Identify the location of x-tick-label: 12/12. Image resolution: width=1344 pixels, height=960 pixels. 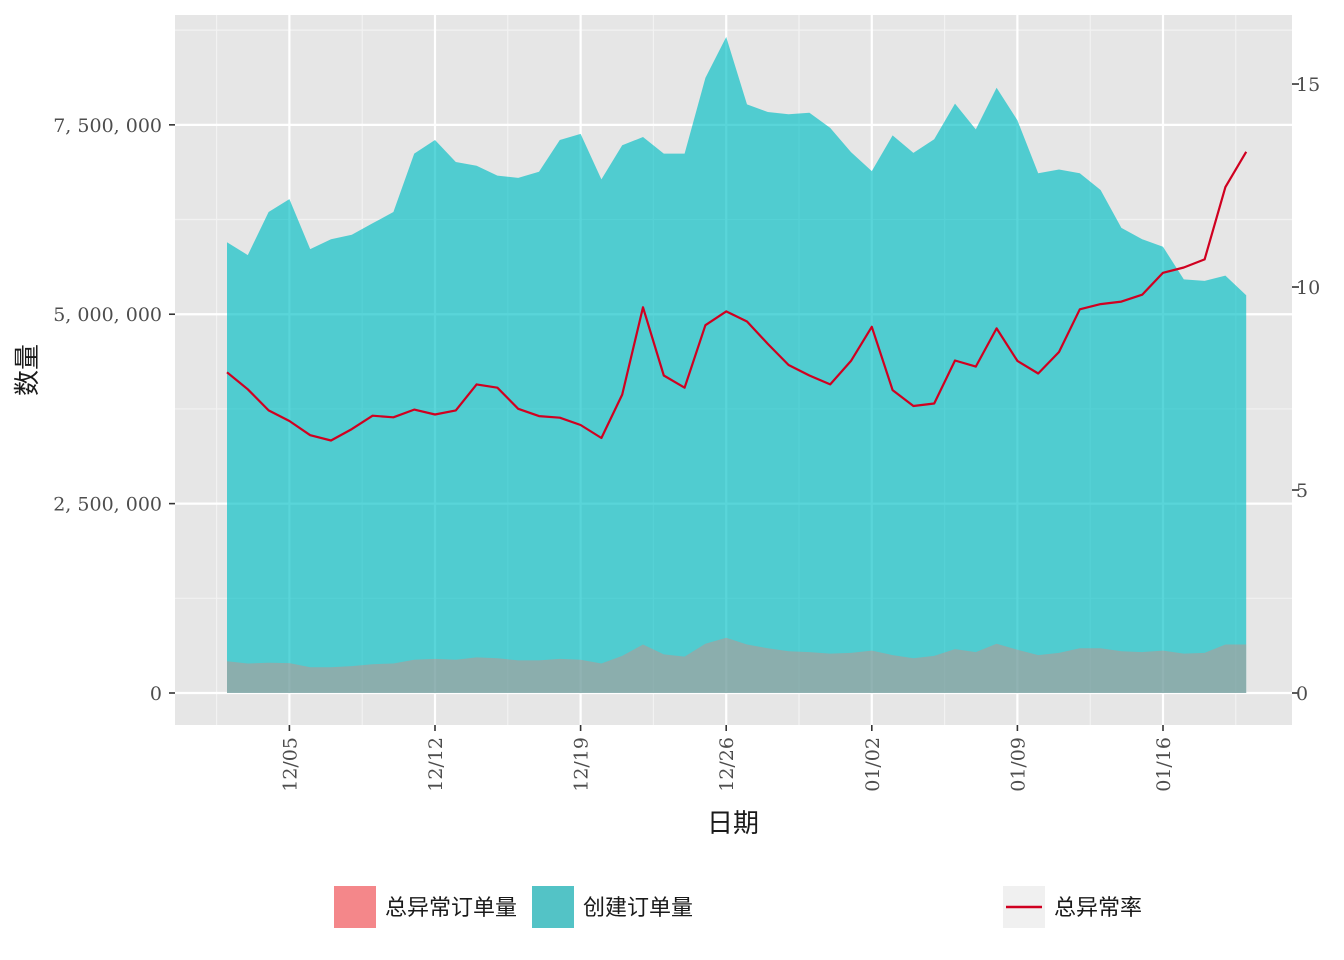
(436, 764).